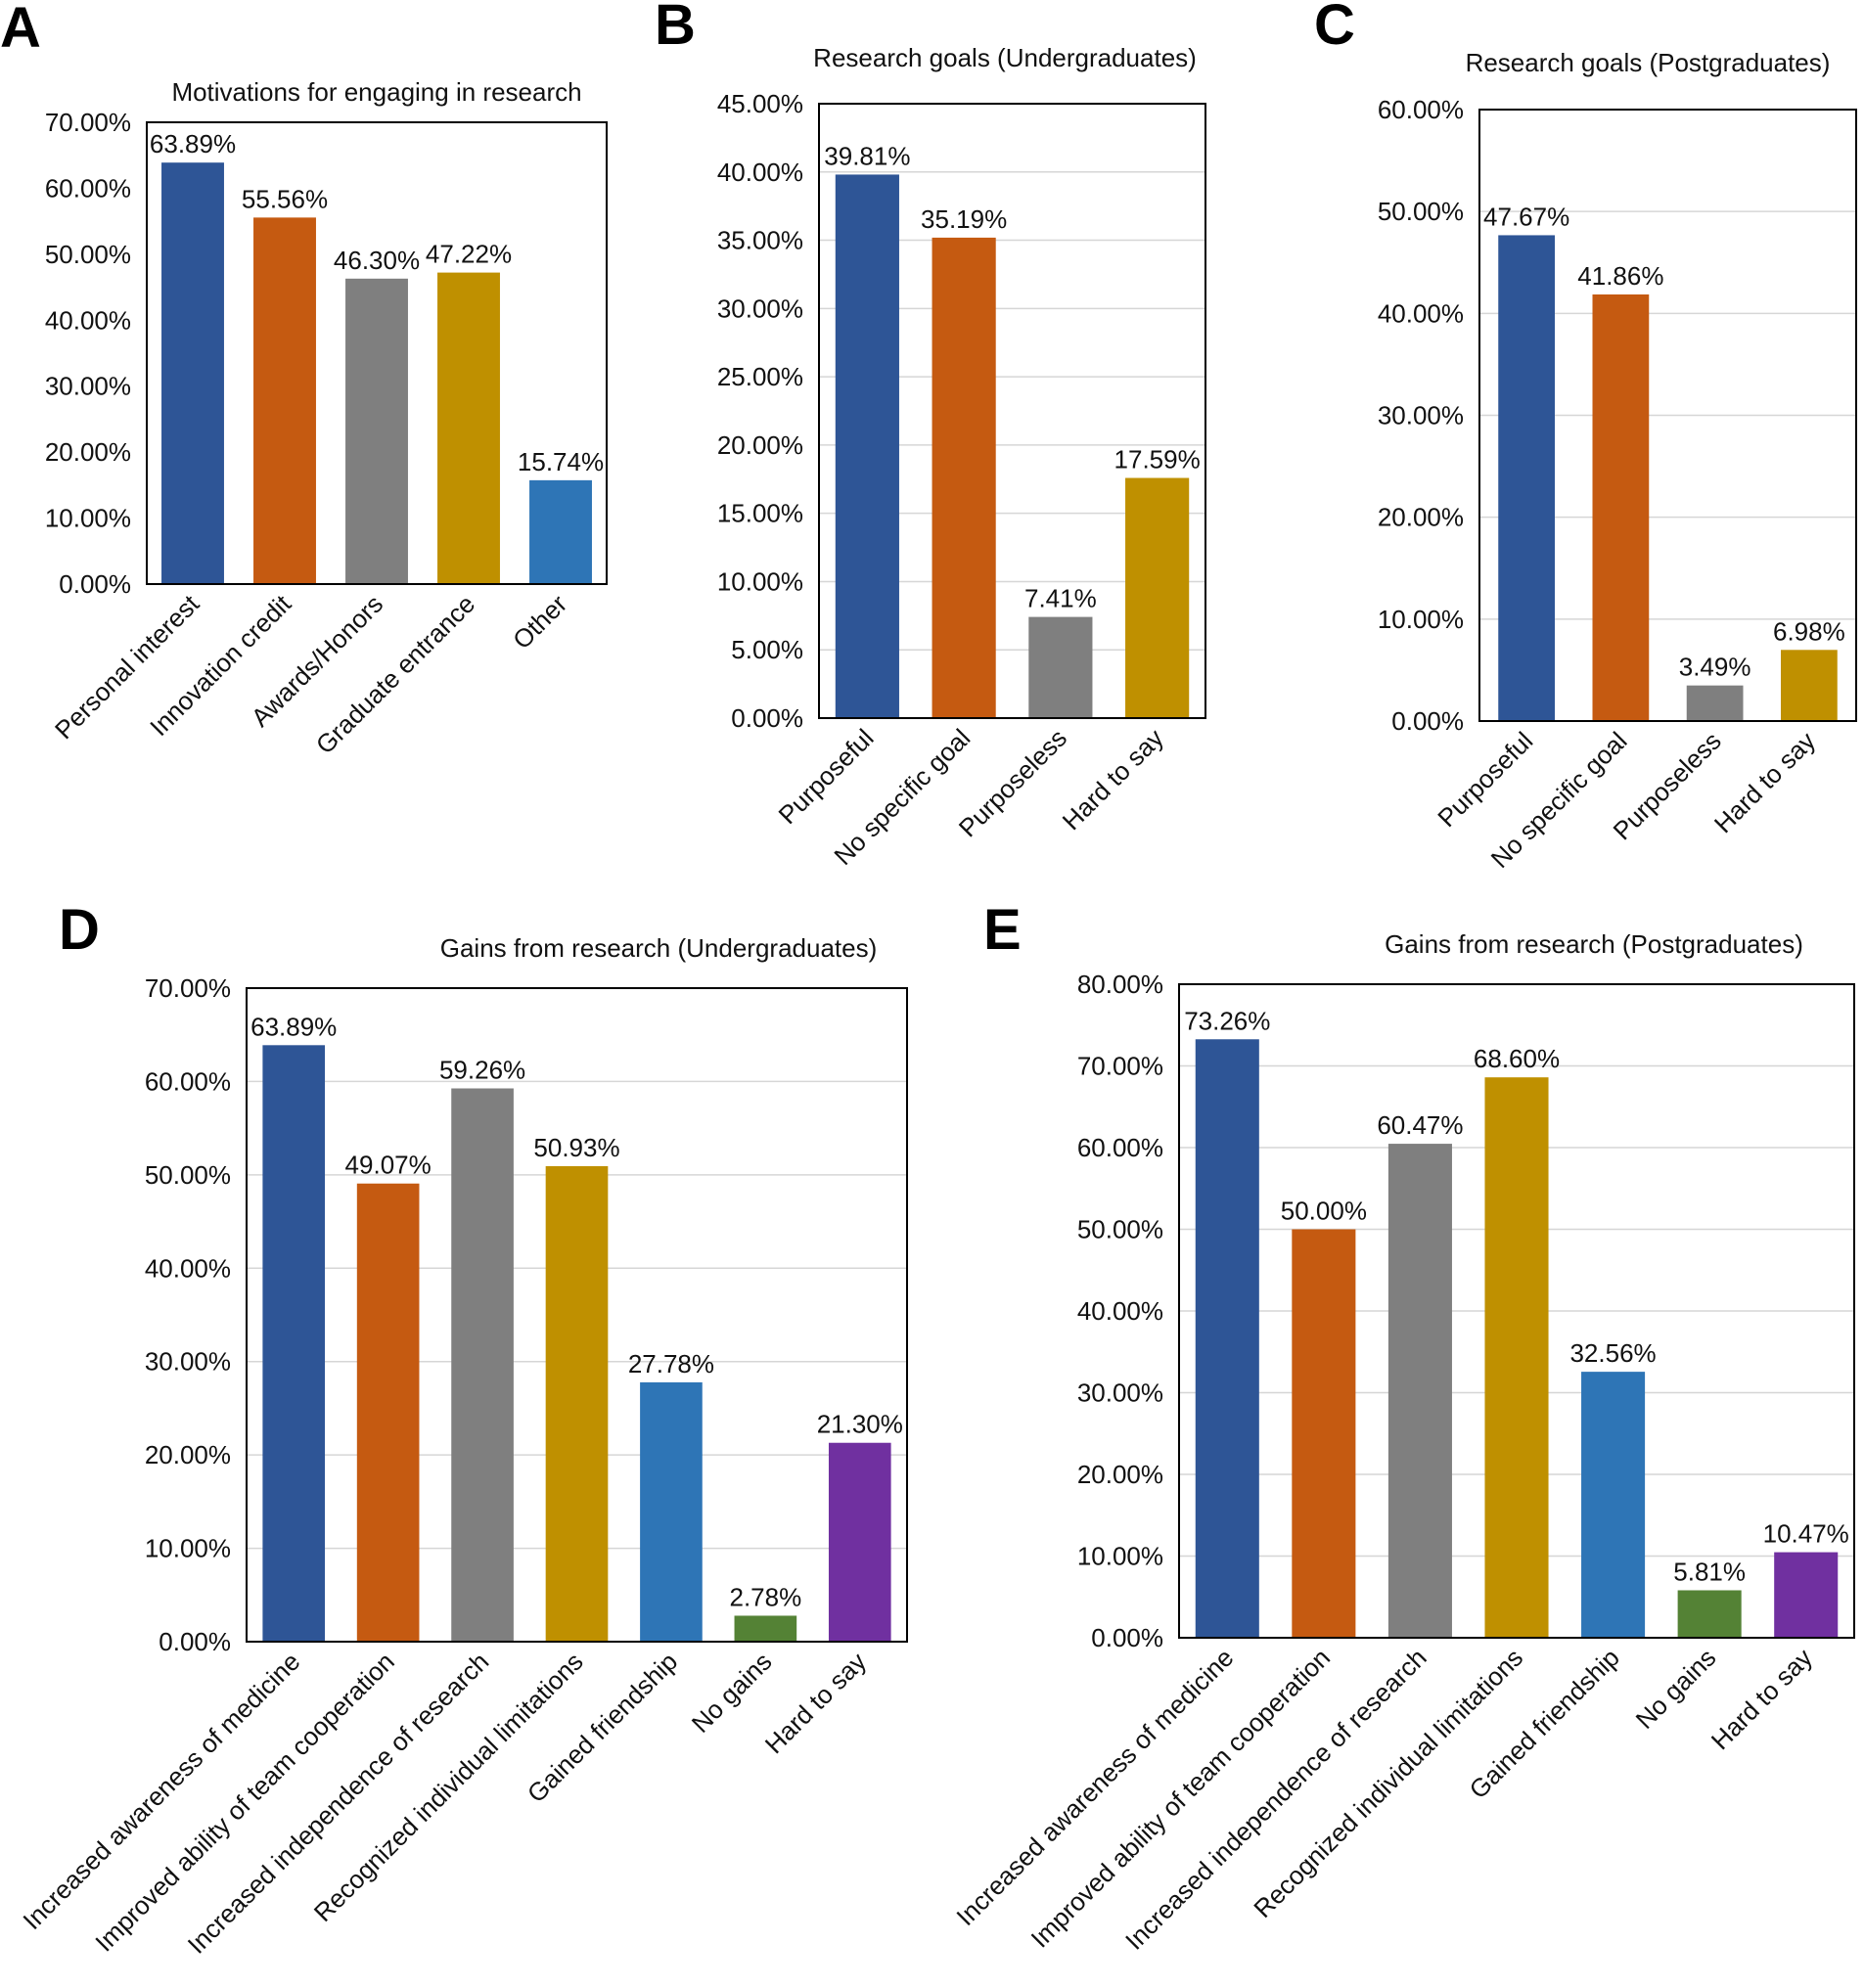 This screenshot has height=1988, width=1864. What do you see at coordinates (1334, 28) in the screenshot?
I see `panel-letter: C` at bounding box center [1334, 28].